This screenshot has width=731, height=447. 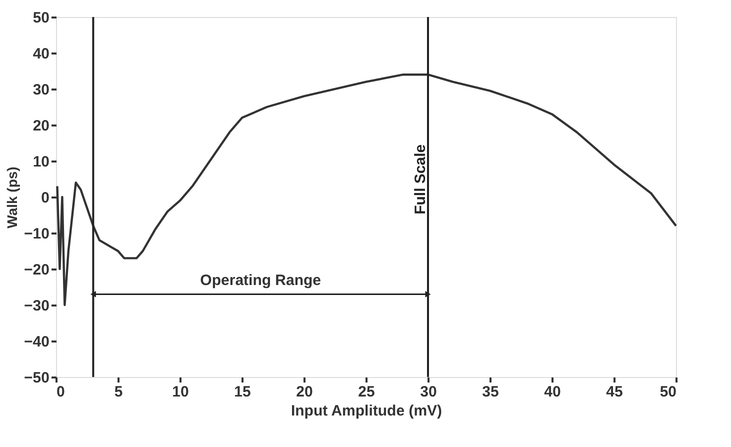 I want to click on y-tick-label: 20, so click(x=41, y=126).